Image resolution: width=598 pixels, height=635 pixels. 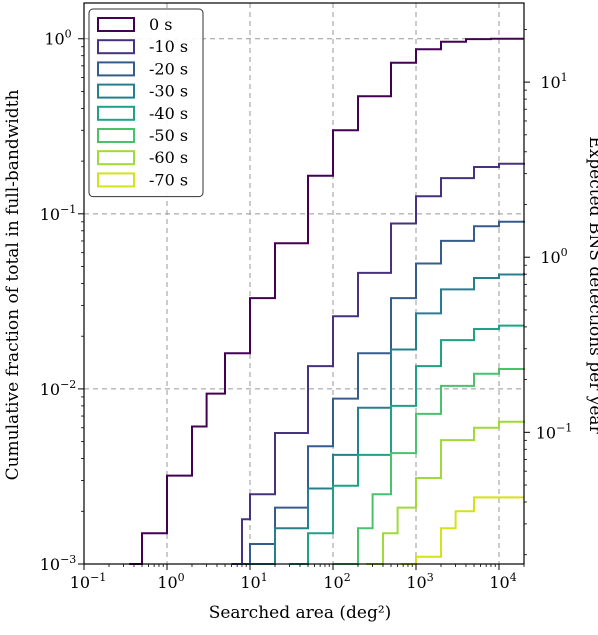 I want to click on legend: 0 s -10 s -20 s -30 s -40 s -50 s -60 s -70 s, so click(x=146, y=103).